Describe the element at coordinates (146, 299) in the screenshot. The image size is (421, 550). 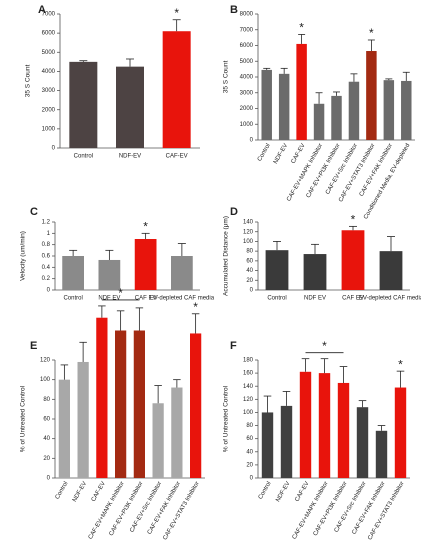
I see `x-tick-label: CAF EV` at that location.